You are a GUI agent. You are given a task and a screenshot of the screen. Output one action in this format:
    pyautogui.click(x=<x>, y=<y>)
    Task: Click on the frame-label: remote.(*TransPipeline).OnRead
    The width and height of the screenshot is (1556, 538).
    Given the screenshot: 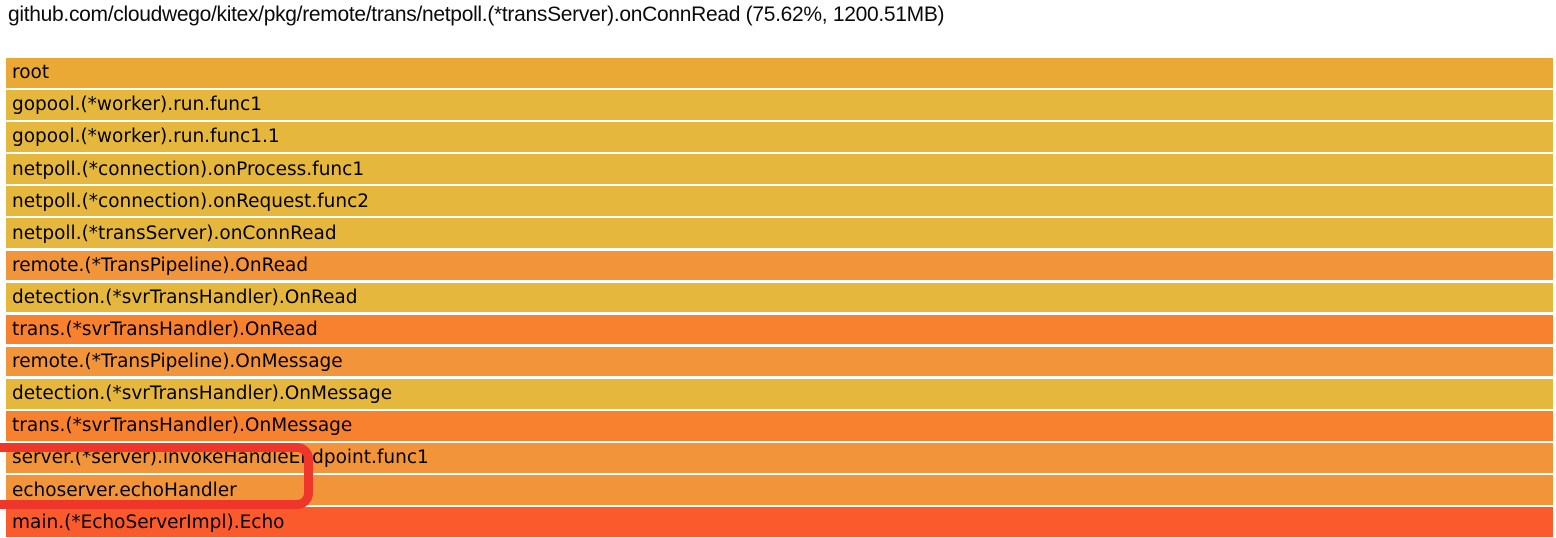 What is the action you would take?
    pyautogui.click(x=160, y=265)
    